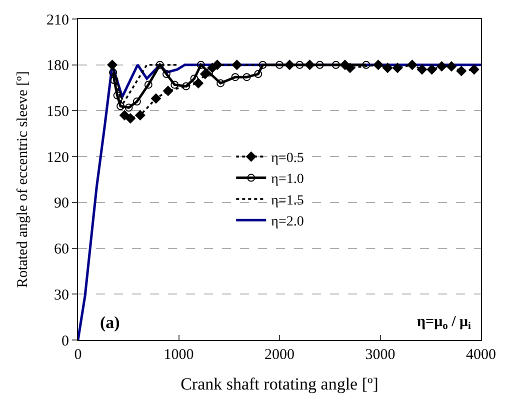 The image size is (508, 402). What do you see at coordinates (287, 200) in the screenshot?
I see `legend-label: η=1.5` at bounding box center [287, 200].